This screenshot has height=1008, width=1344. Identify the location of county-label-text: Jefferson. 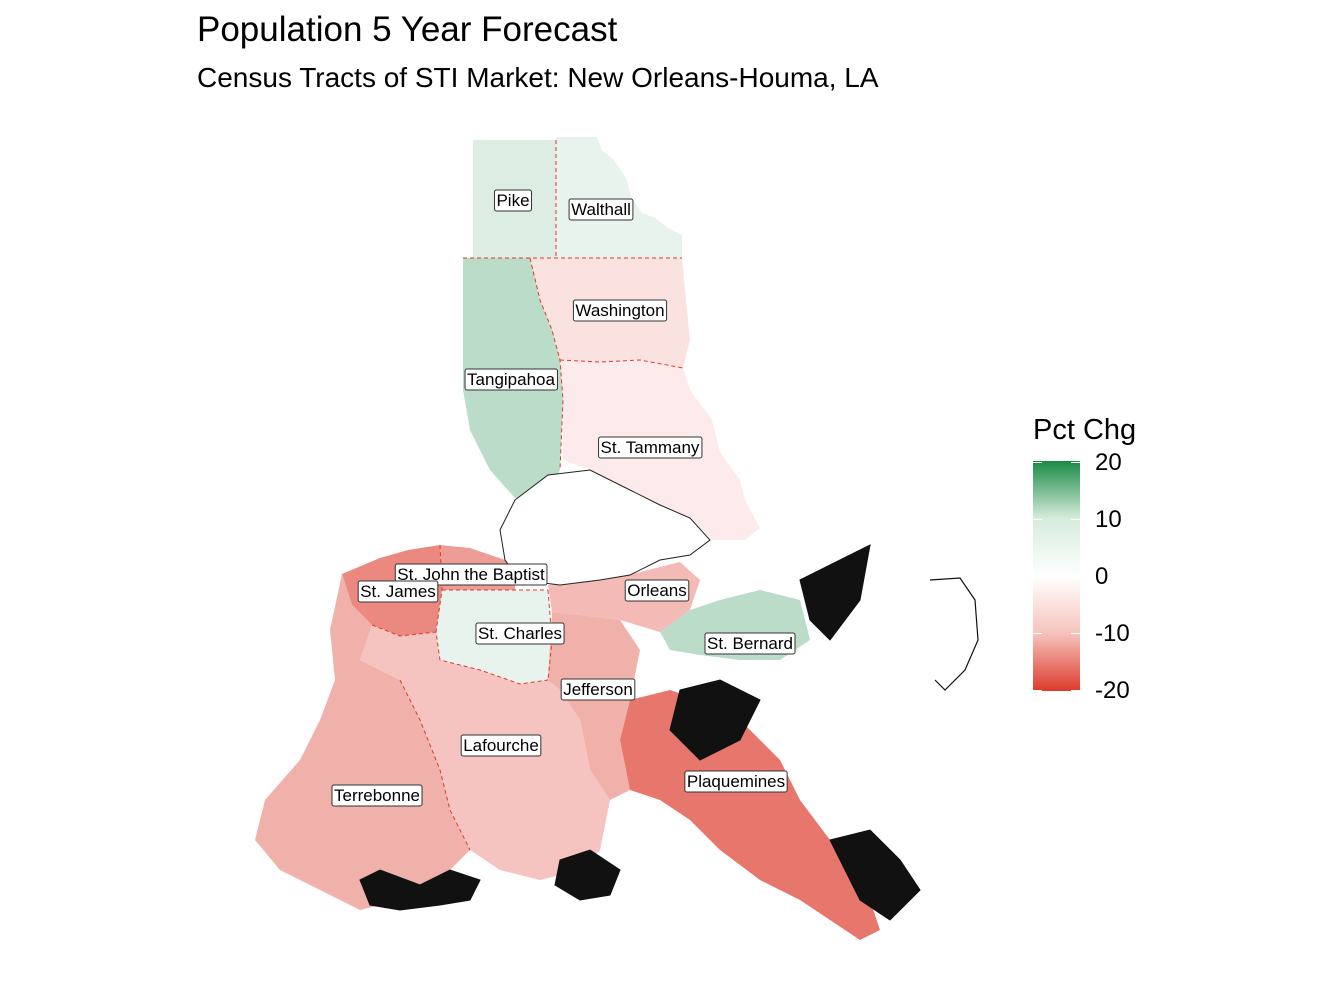
(598, 689).